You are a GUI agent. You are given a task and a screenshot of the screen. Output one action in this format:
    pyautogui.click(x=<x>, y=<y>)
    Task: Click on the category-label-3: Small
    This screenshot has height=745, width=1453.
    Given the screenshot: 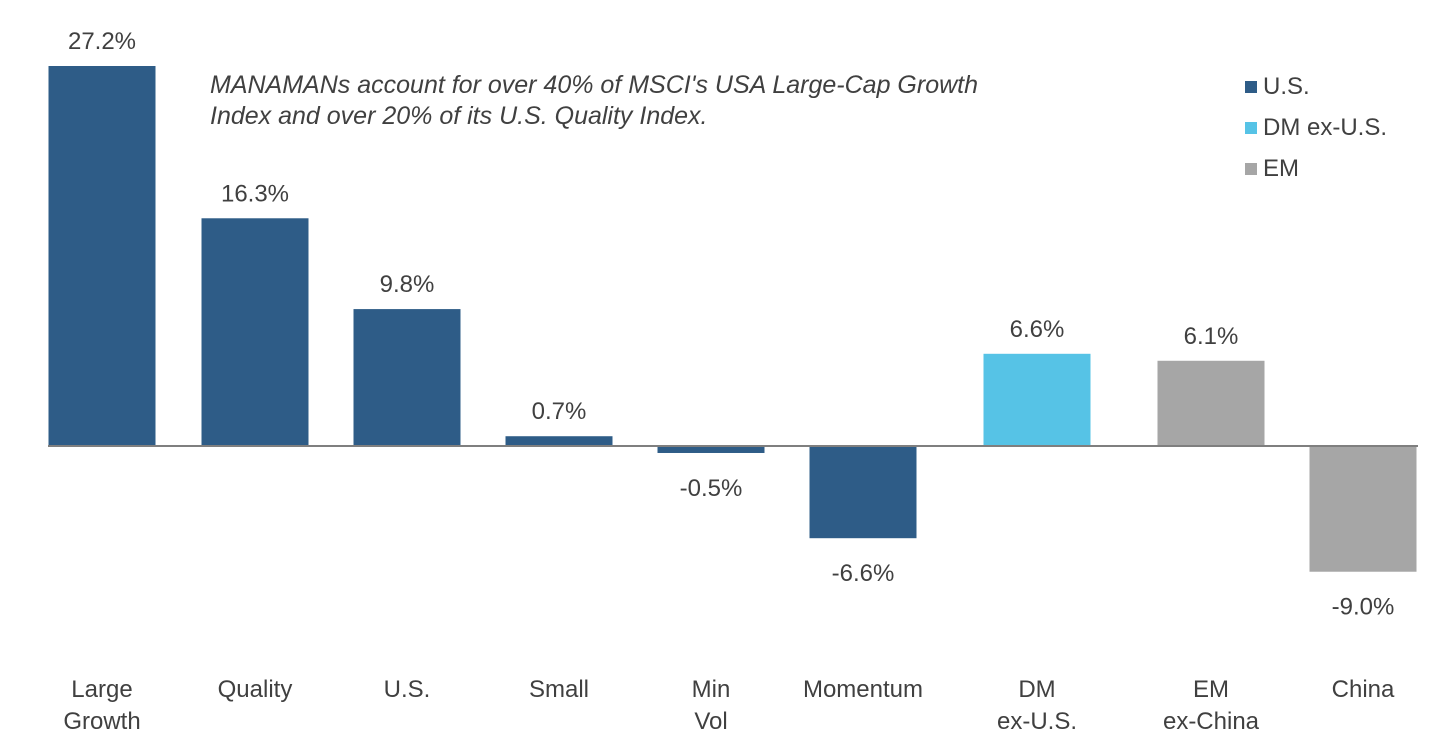 What is the action you would take?
    pyautogui.click(x=559, y=689)
    